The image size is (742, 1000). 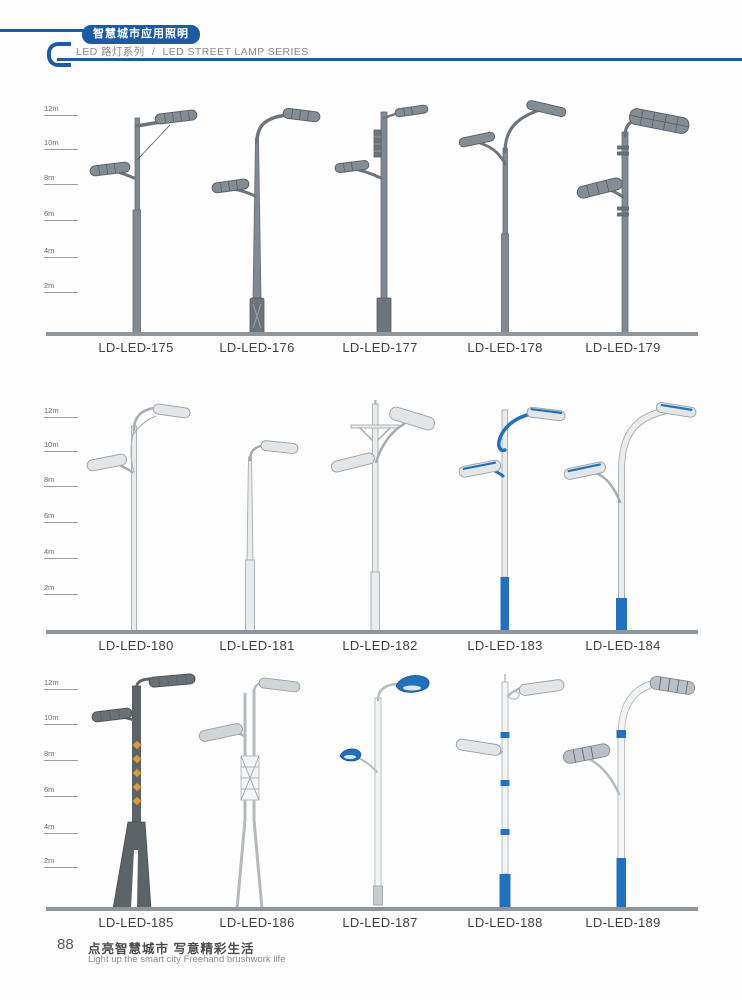 What do you see at coordinates (399, 59) in the screenshot?
I see `header-rule-long` at bounding box center [399, 59].